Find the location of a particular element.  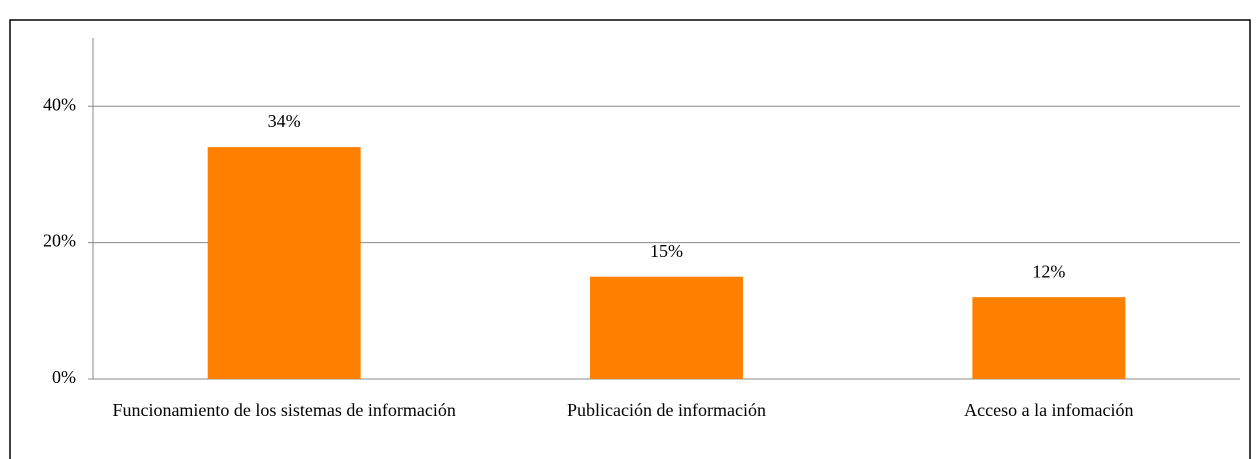

data-label: 12% is located at coordinates (1048, 271).